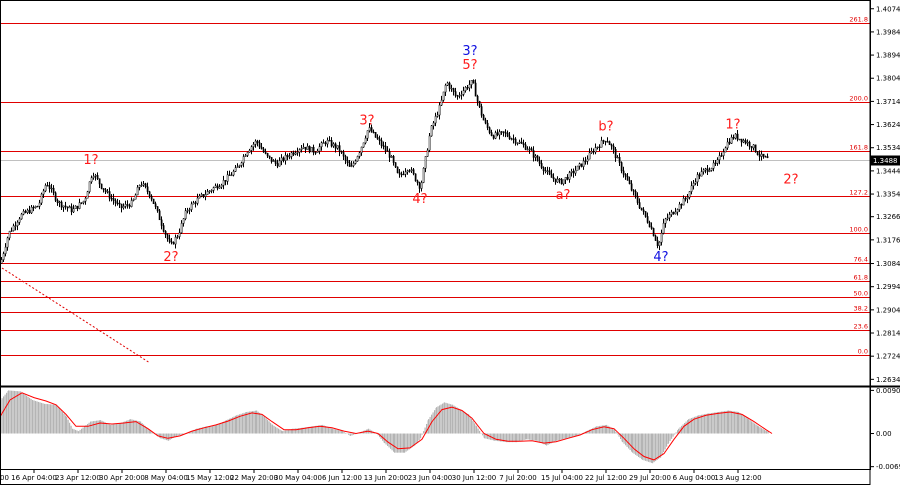 This screenshot has height=485, width=900. Describe the element at coordinates (888, 334) in the screenshot. I see `price-tick-label: 1.2814` at that location.